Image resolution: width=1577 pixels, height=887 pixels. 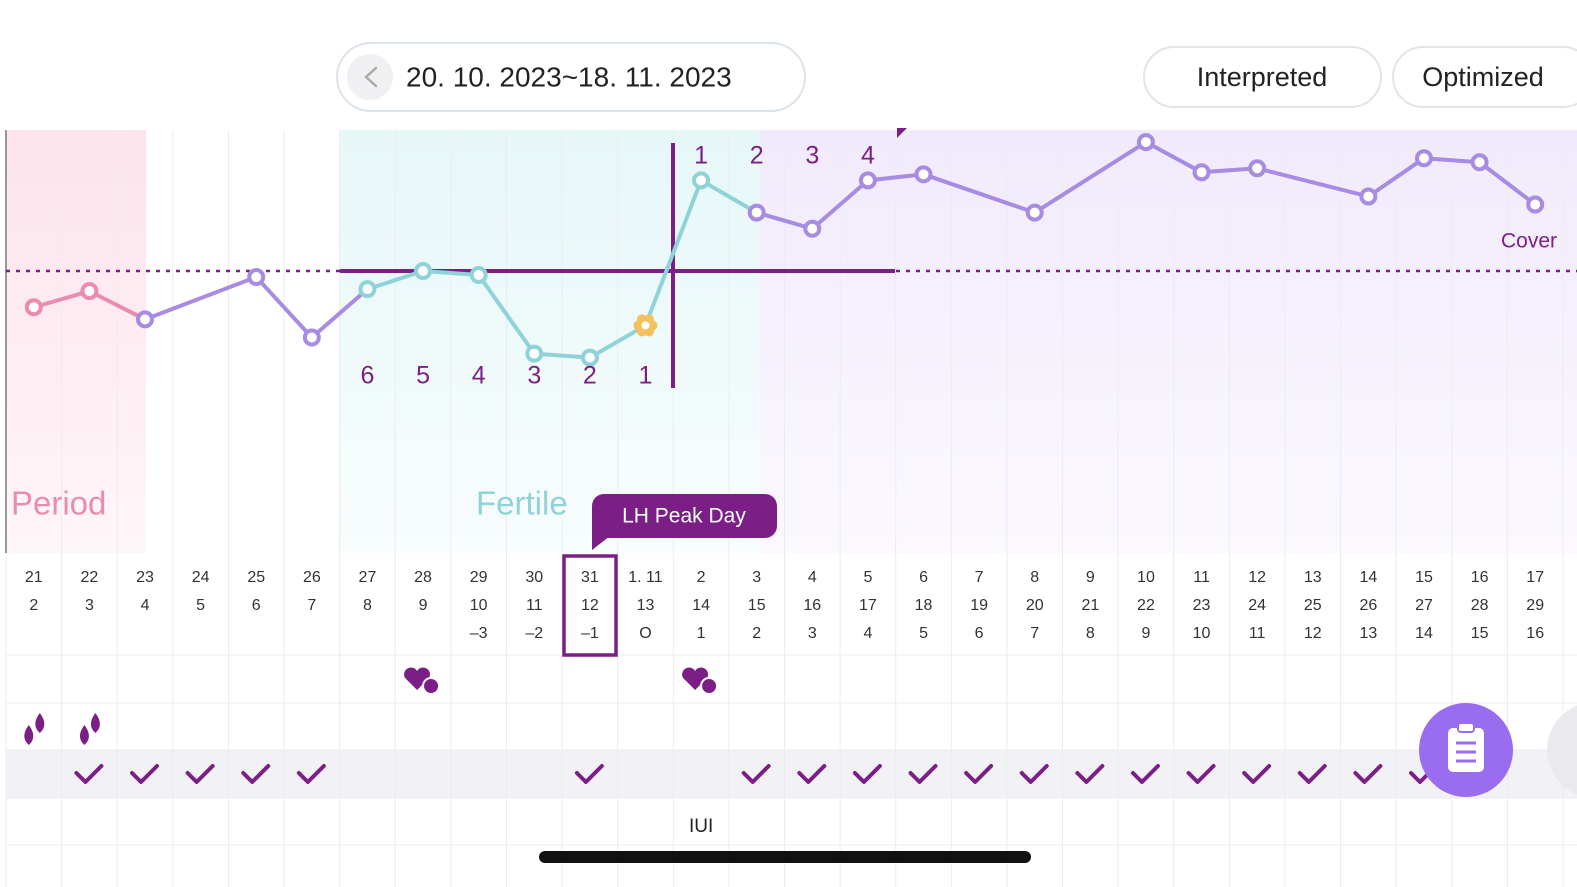 What do you see at coordinates (757, 156) in the screenshot?
I see `countup-label: 2` at bounding box center [757, 156].